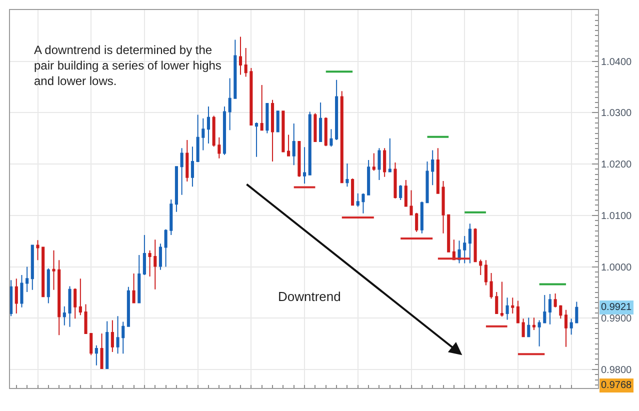 Image resolution: width=639 pixels, height=411 pixels. Describe the element at coordinates (616, 319) in the screenshot. I see `y-tick-label: 0.9900` at that location.